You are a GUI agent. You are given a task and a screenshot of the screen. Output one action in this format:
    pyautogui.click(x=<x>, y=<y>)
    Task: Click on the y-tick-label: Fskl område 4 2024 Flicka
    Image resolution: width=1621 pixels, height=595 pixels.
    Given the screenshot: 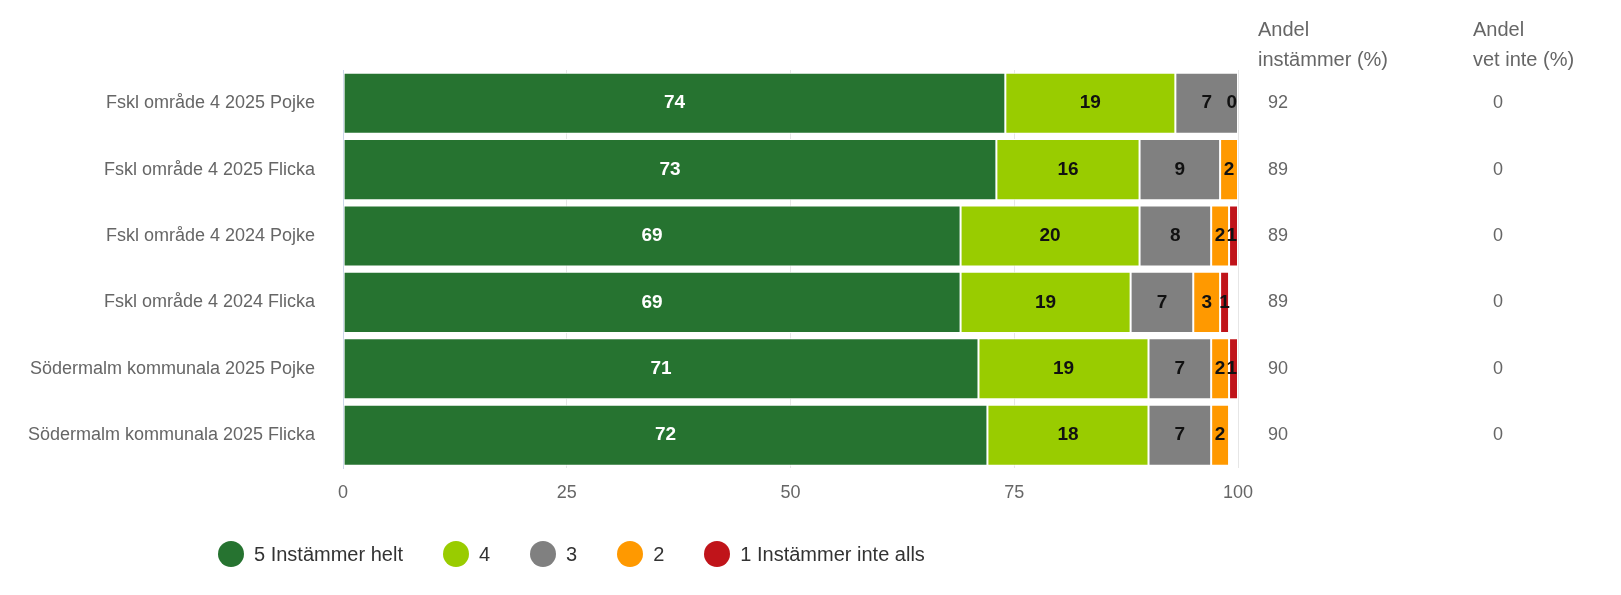 What is the action you would take?
    pyautogui.click(x=210, y=301)
    